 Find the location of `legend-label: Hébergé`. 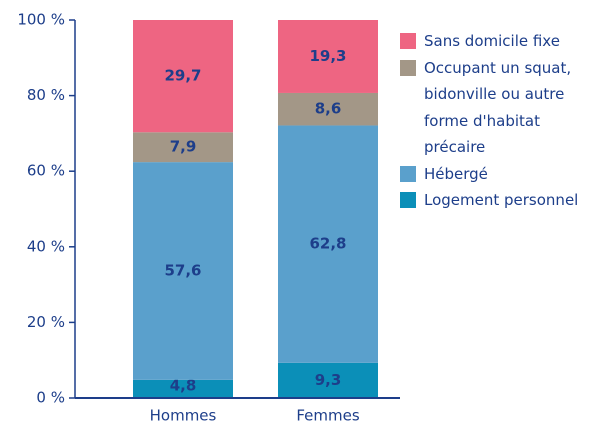

legend-label: Hébergé is located at coordinates (456, 173).